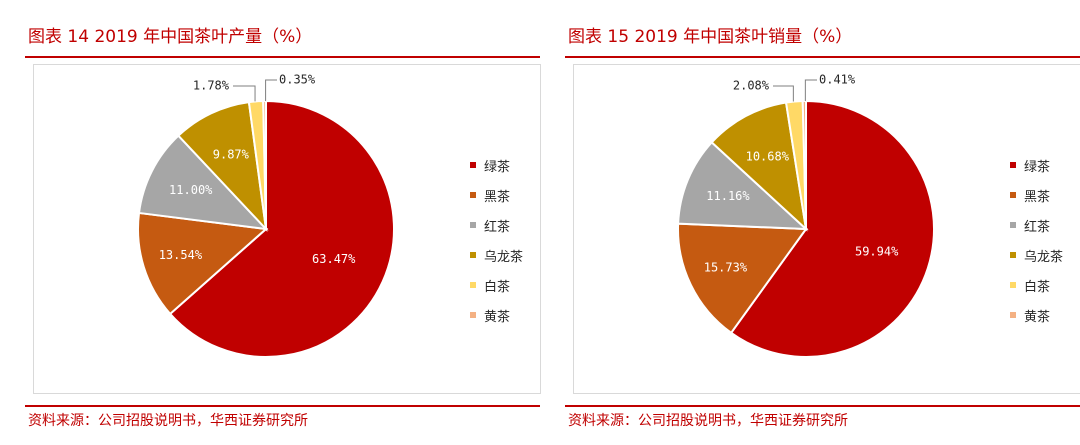 Image resolution: width=1080 pixels, height=445 pixels. I want to click on data-label: 11.16%, so click(728, 196).